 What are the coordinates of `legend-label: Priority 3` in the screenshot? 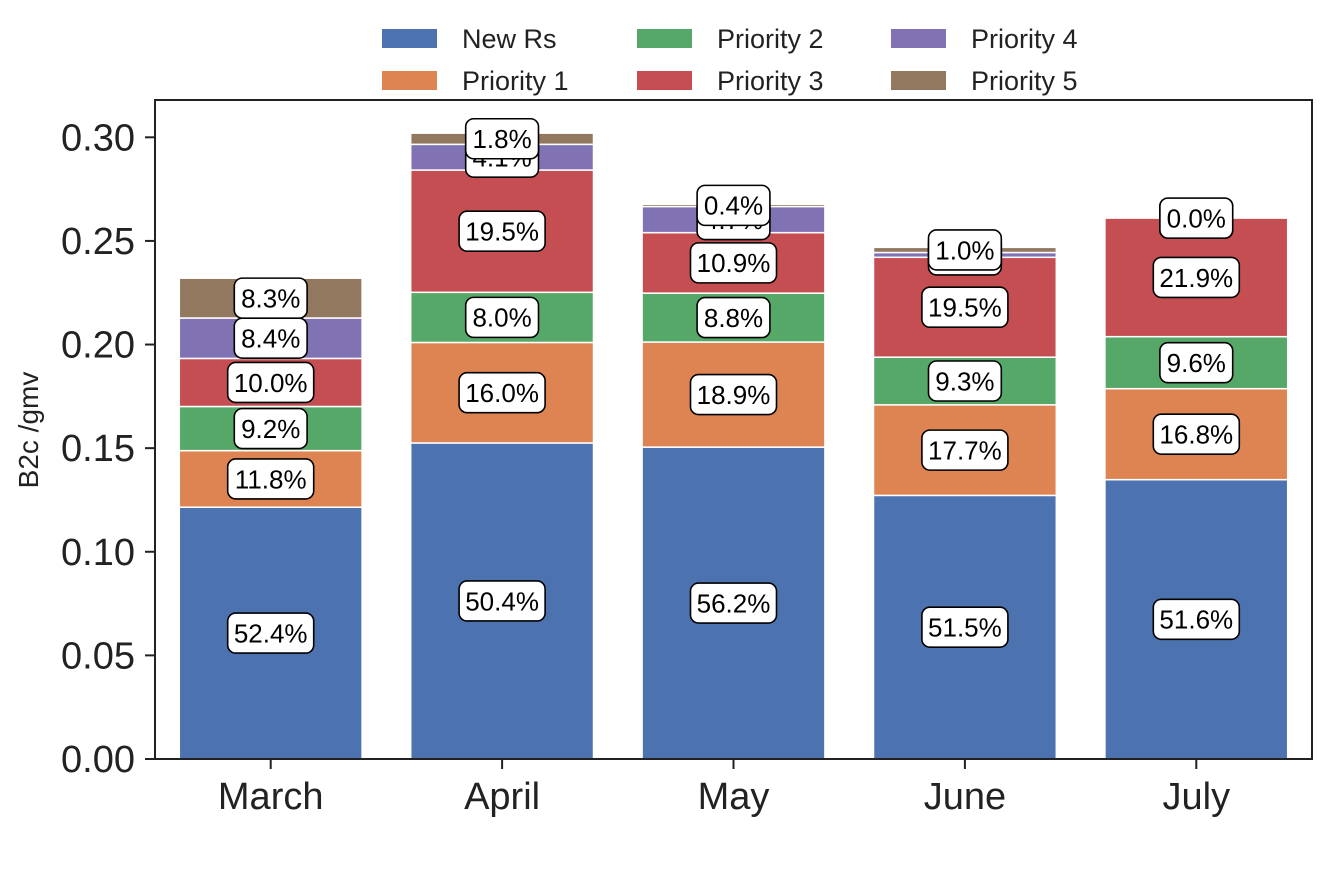 It's located at (770, 81).